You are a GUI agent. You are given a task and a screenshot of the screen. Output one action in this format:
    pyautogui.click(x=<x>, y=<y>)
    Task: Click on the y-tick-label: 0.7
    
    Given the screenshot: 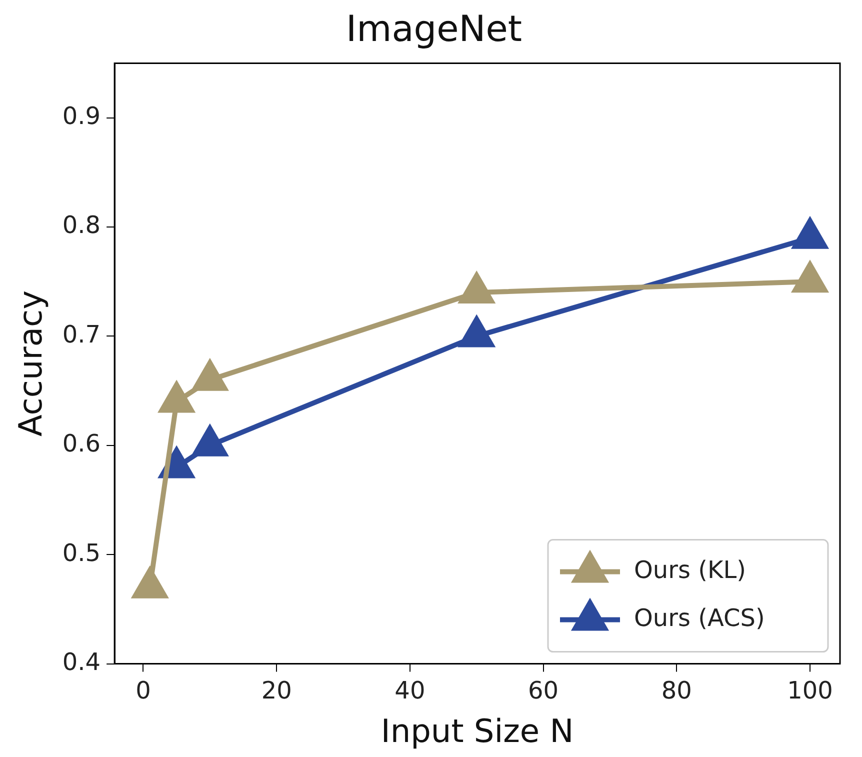 What is the action you would take?
    pyautogui.click(x=81, y=334)
    